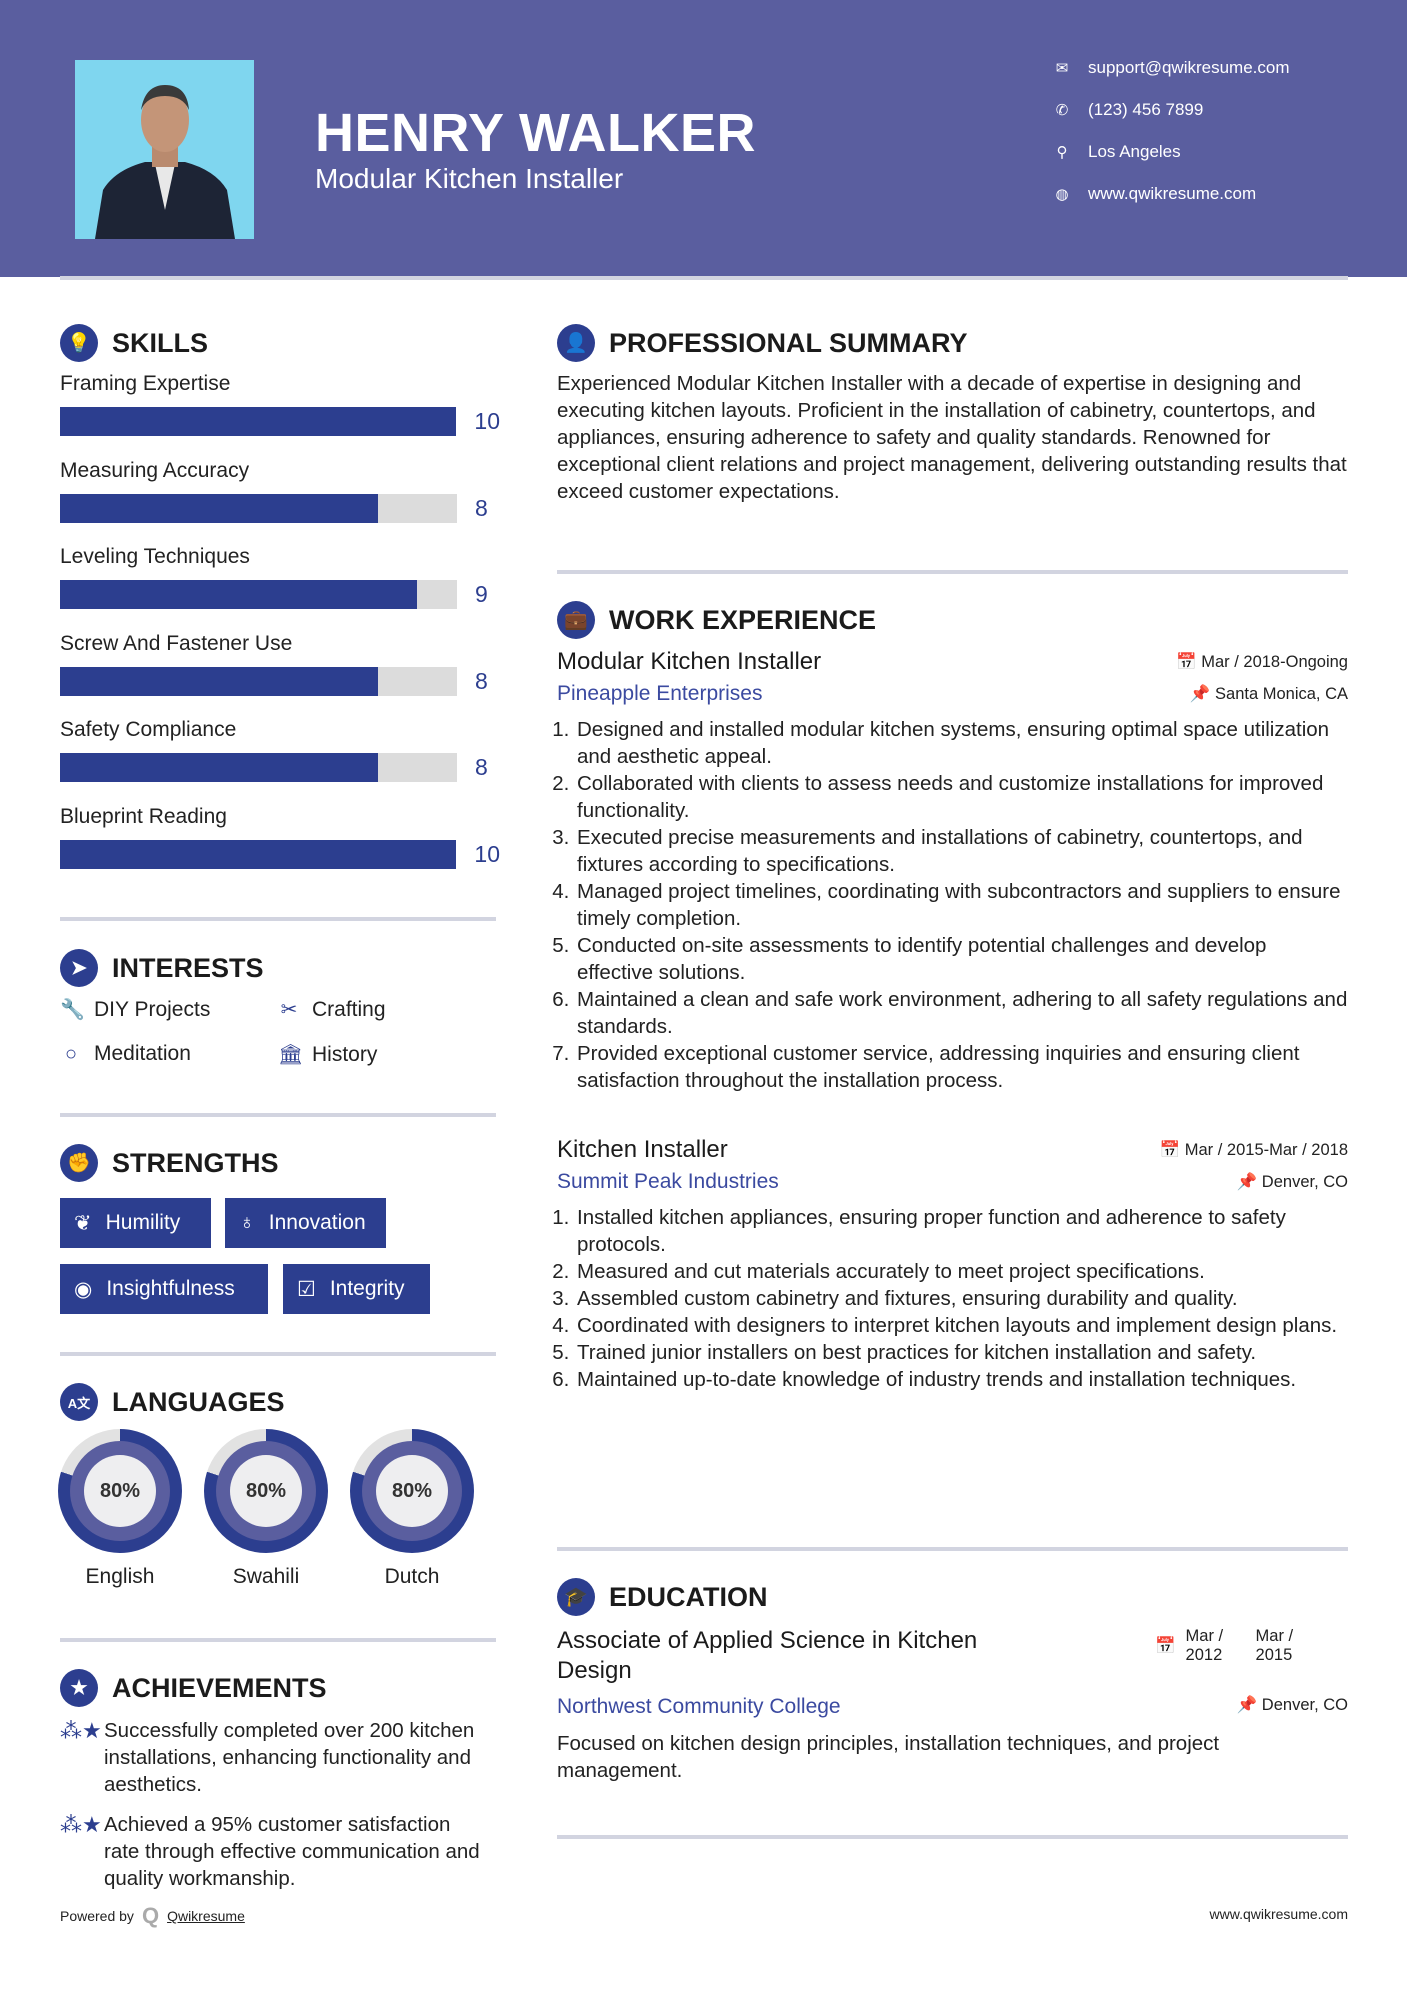 This screenshot has height=1990, width=1407. What do you see at coordinates (1146, 109) in the screenshot?
I see `phone-text: (123) 456 7899` at bounding box center [1146, 109].